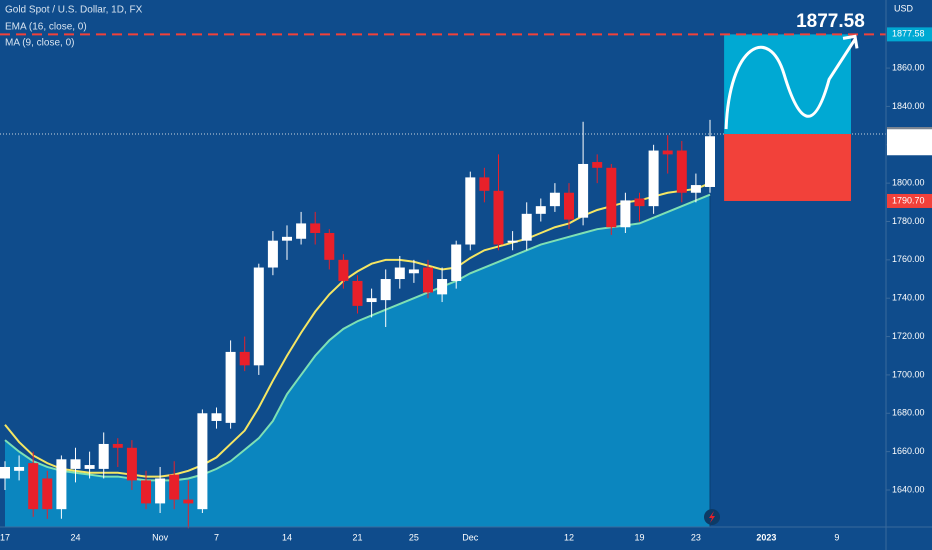 This screenshot has width=932, height=550. What do you see at coordinates (830, 21) in the screenshot?
I see `target-annotation: 1877.58` at bounding box center [830, 21].